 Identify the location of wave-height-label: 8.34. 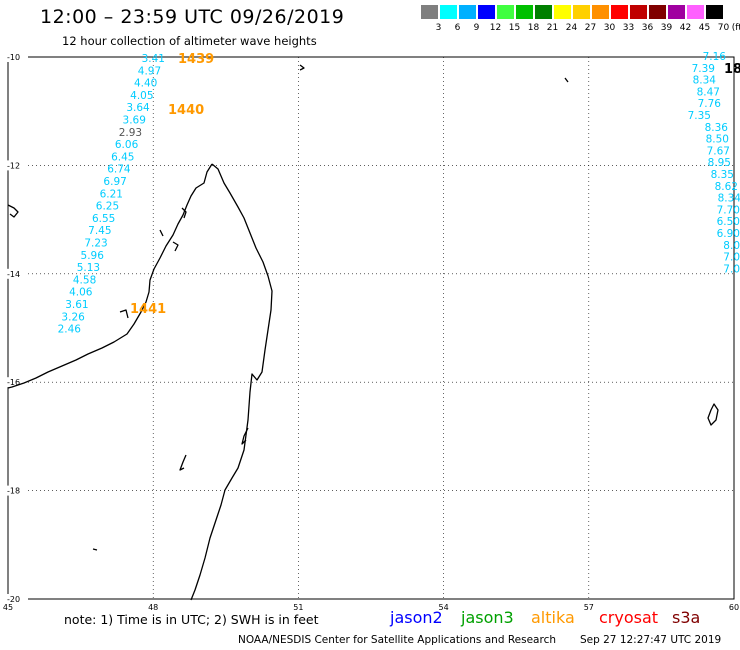
(705, 81).